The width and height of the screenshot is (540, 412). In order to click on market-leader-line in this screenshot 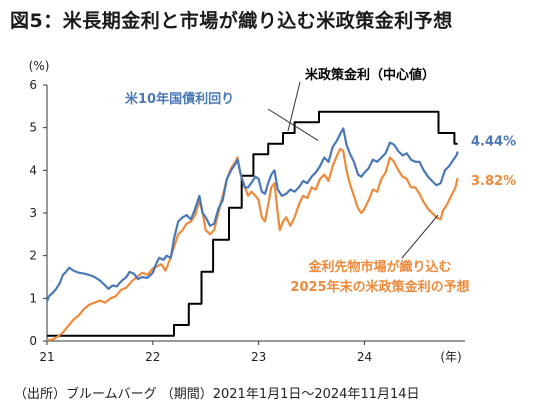, I will do `click(420, 236)`.